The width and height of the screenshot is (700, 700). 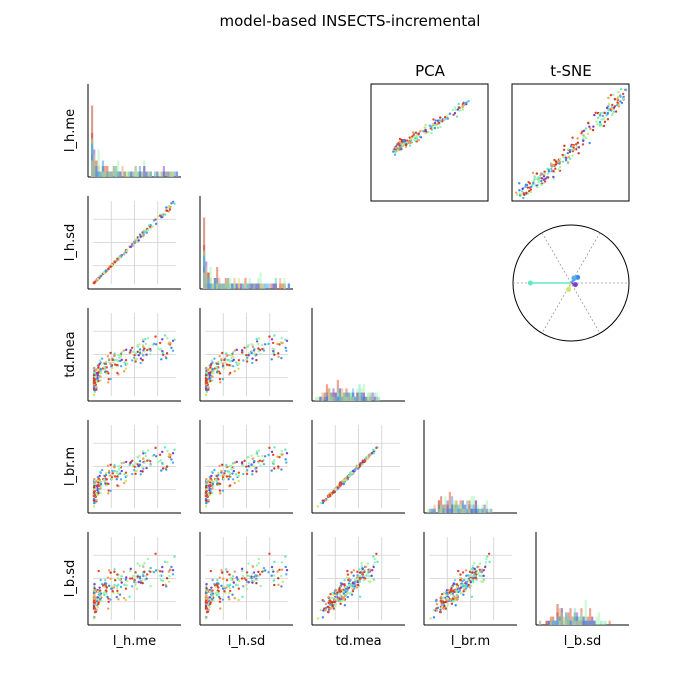 What do you see at coordinates (570, 142) in the screenshot?
I see `tsne-panel` at bounding box center [570, 142].